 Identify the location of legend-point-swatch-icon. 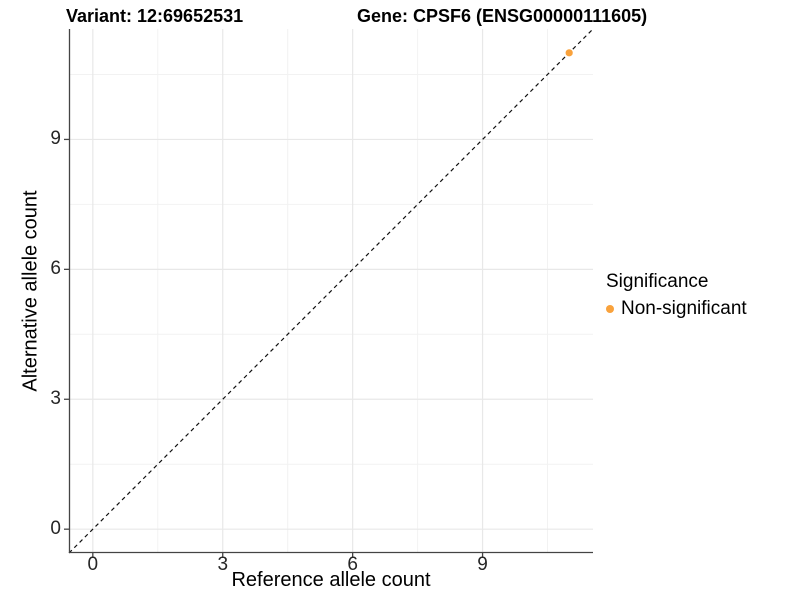
(610, 309).